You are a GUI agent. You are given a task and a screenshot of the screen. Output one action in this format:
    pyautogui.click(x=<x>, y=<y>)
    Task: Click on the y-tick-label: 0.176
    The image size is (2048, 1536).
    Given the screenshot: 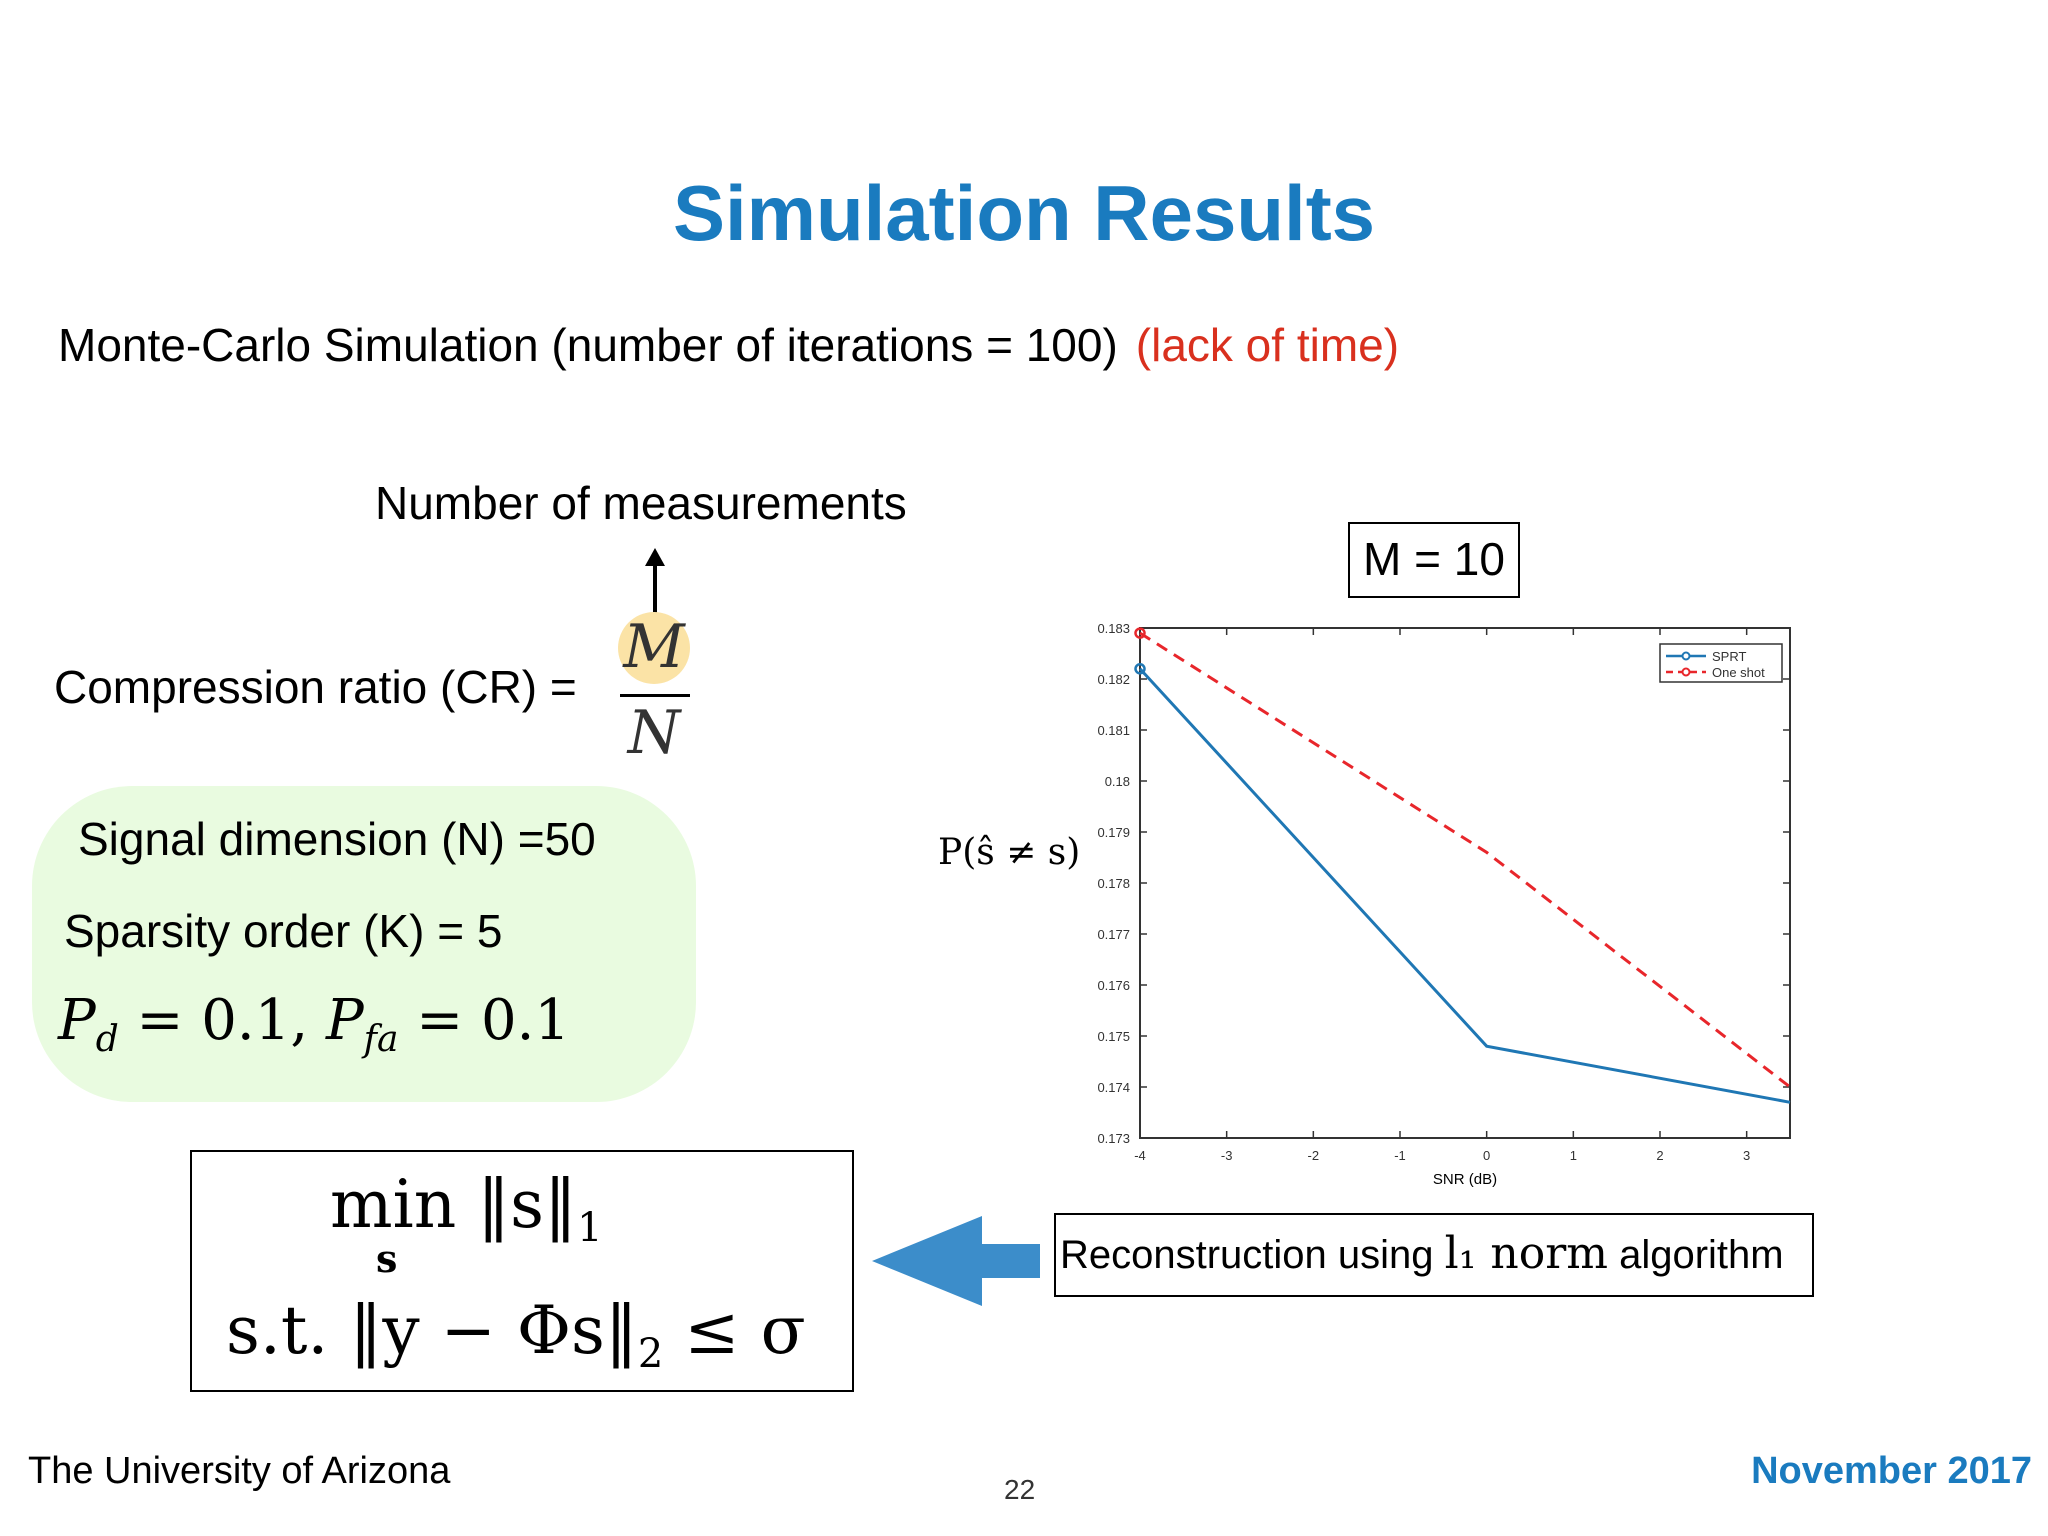 What is the action you would take?
    pyautogui.click(x=1113, y=985)
    